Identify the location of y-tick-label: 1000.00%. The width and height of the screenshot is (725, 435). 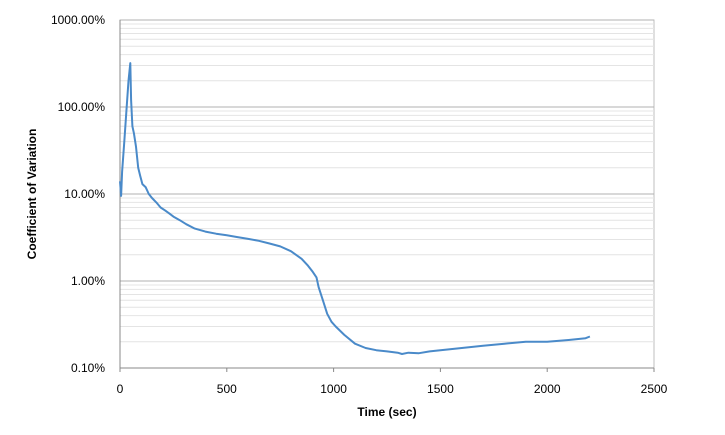
(78, 20).